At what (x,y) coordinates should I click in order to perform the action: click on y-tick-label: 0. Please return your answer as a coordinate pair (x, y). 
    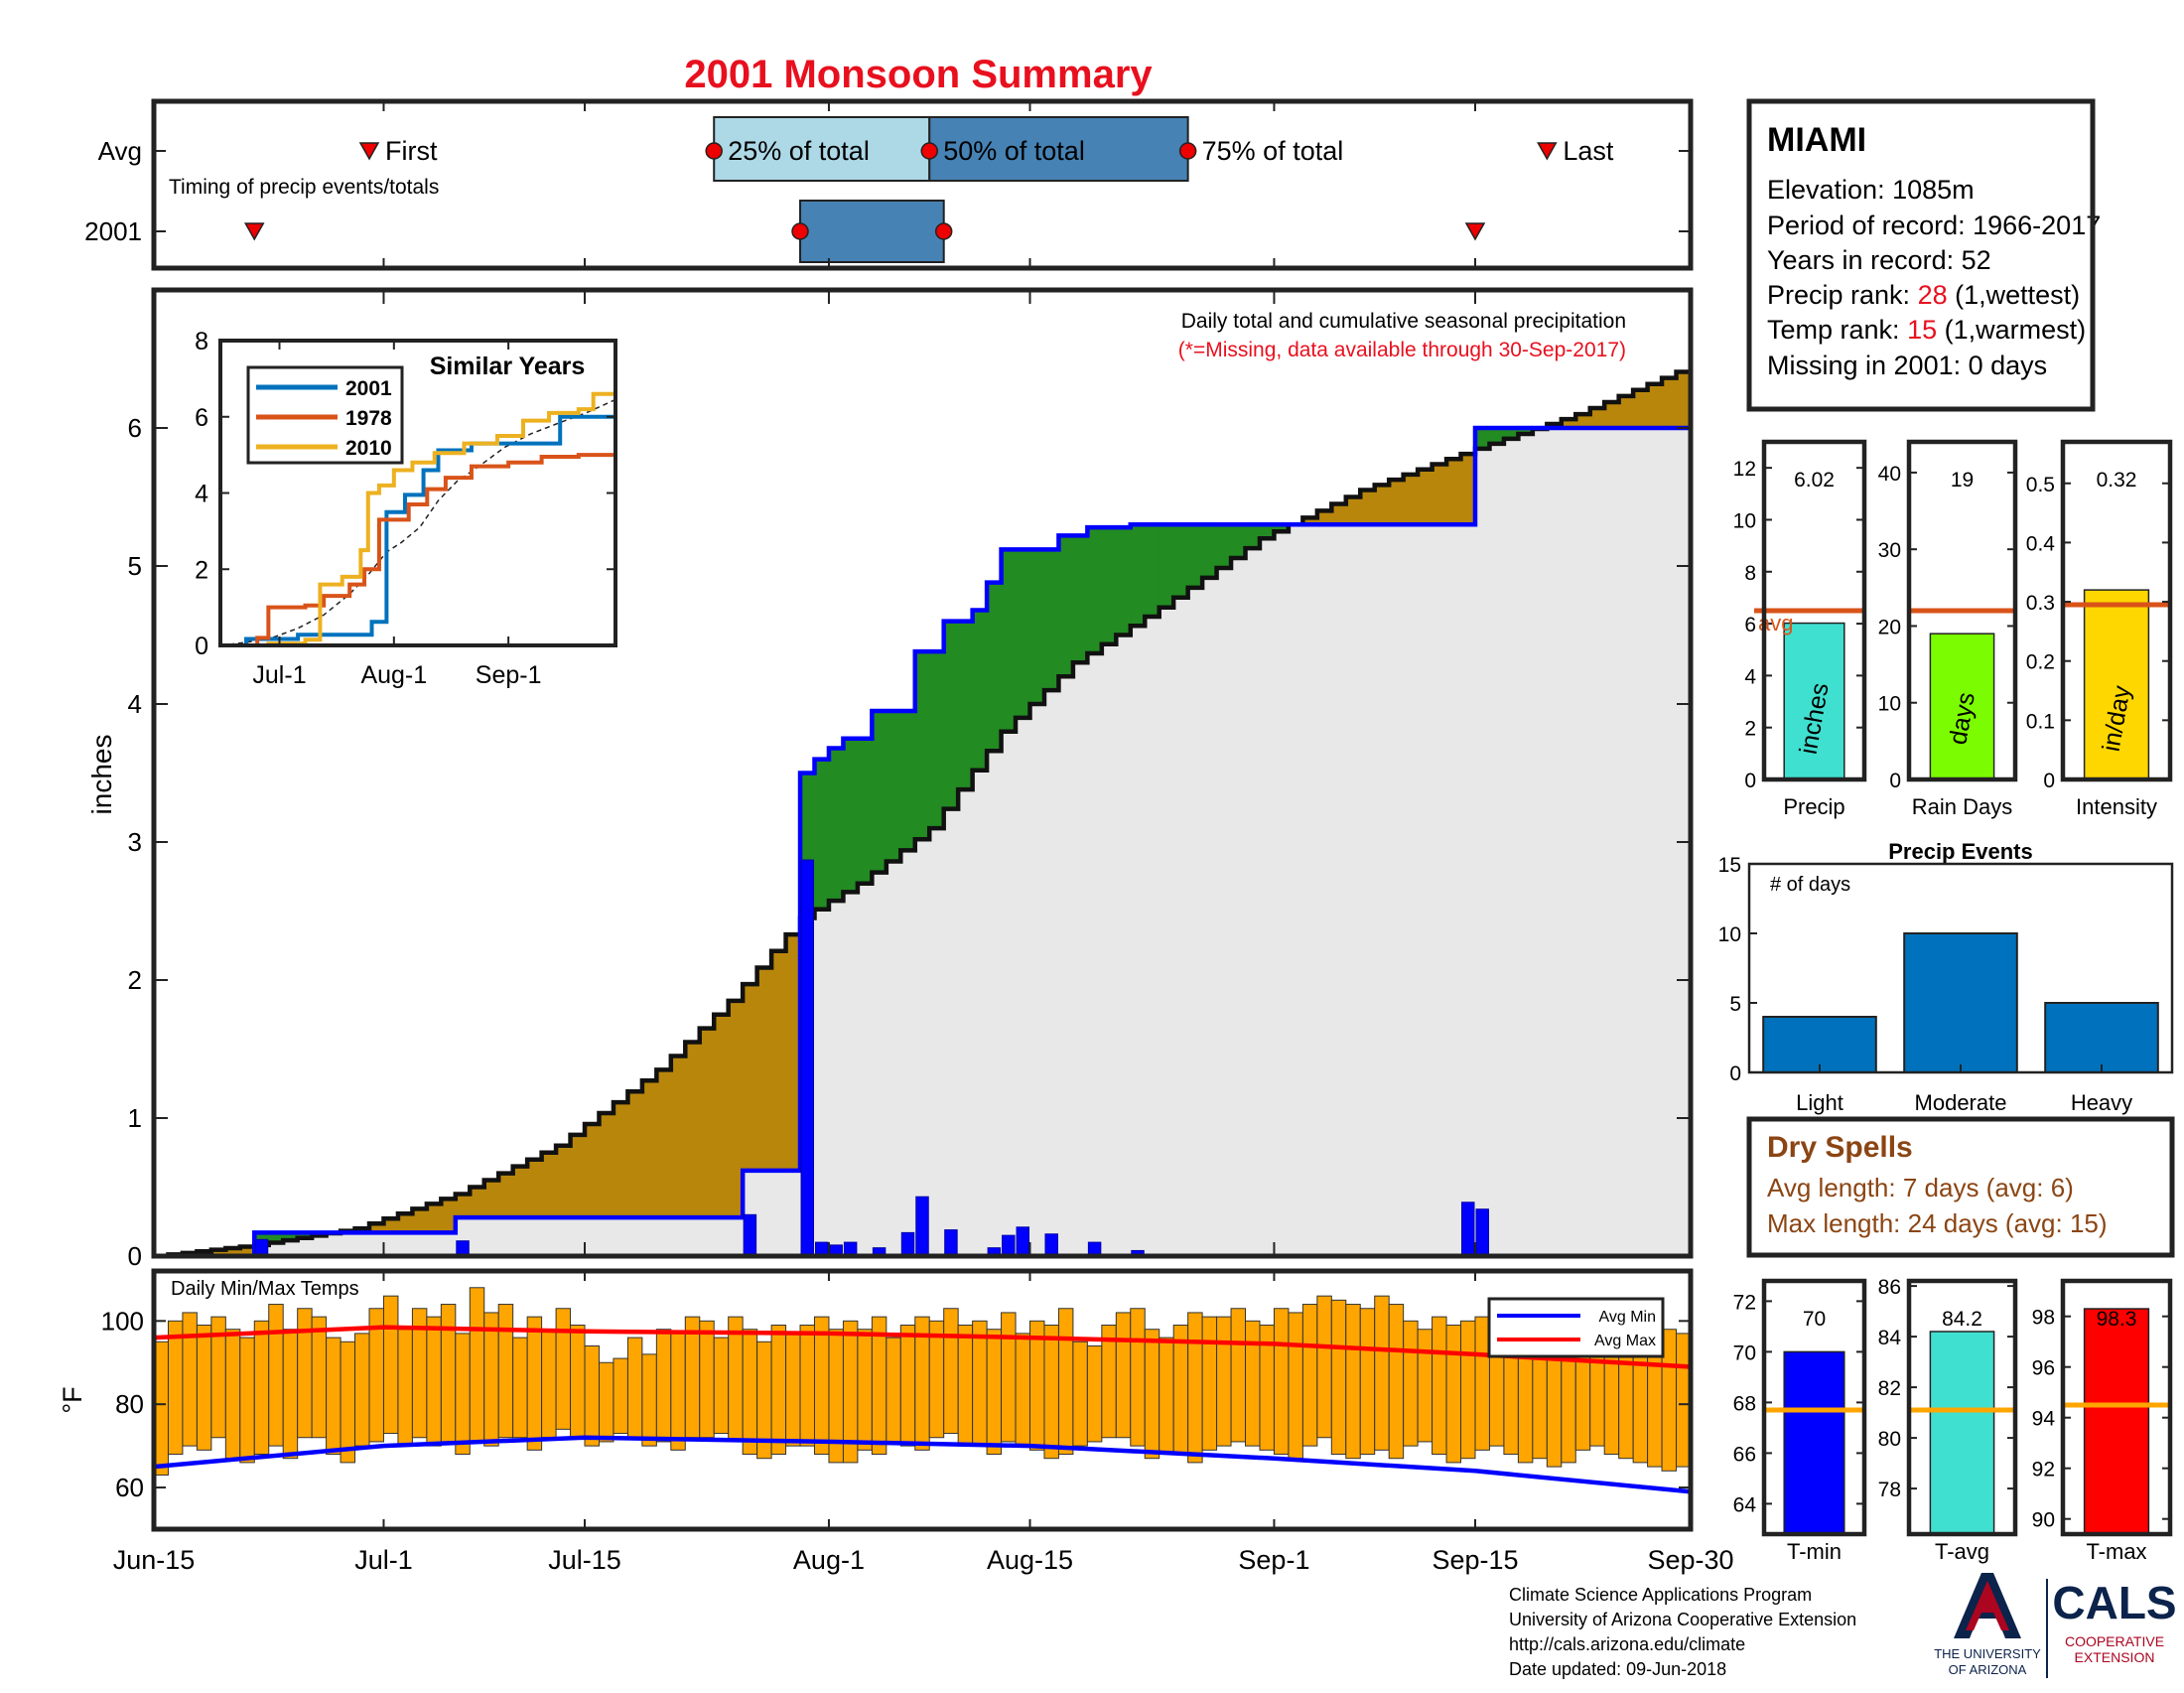
    Looking at the image, I should click on (135, 1256).